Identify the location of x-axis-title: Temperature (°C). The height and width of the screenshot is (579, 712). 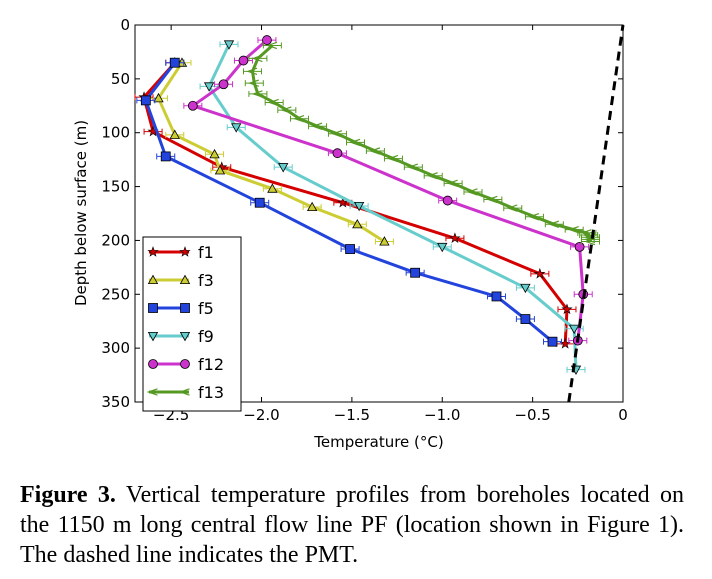
(378, 442).